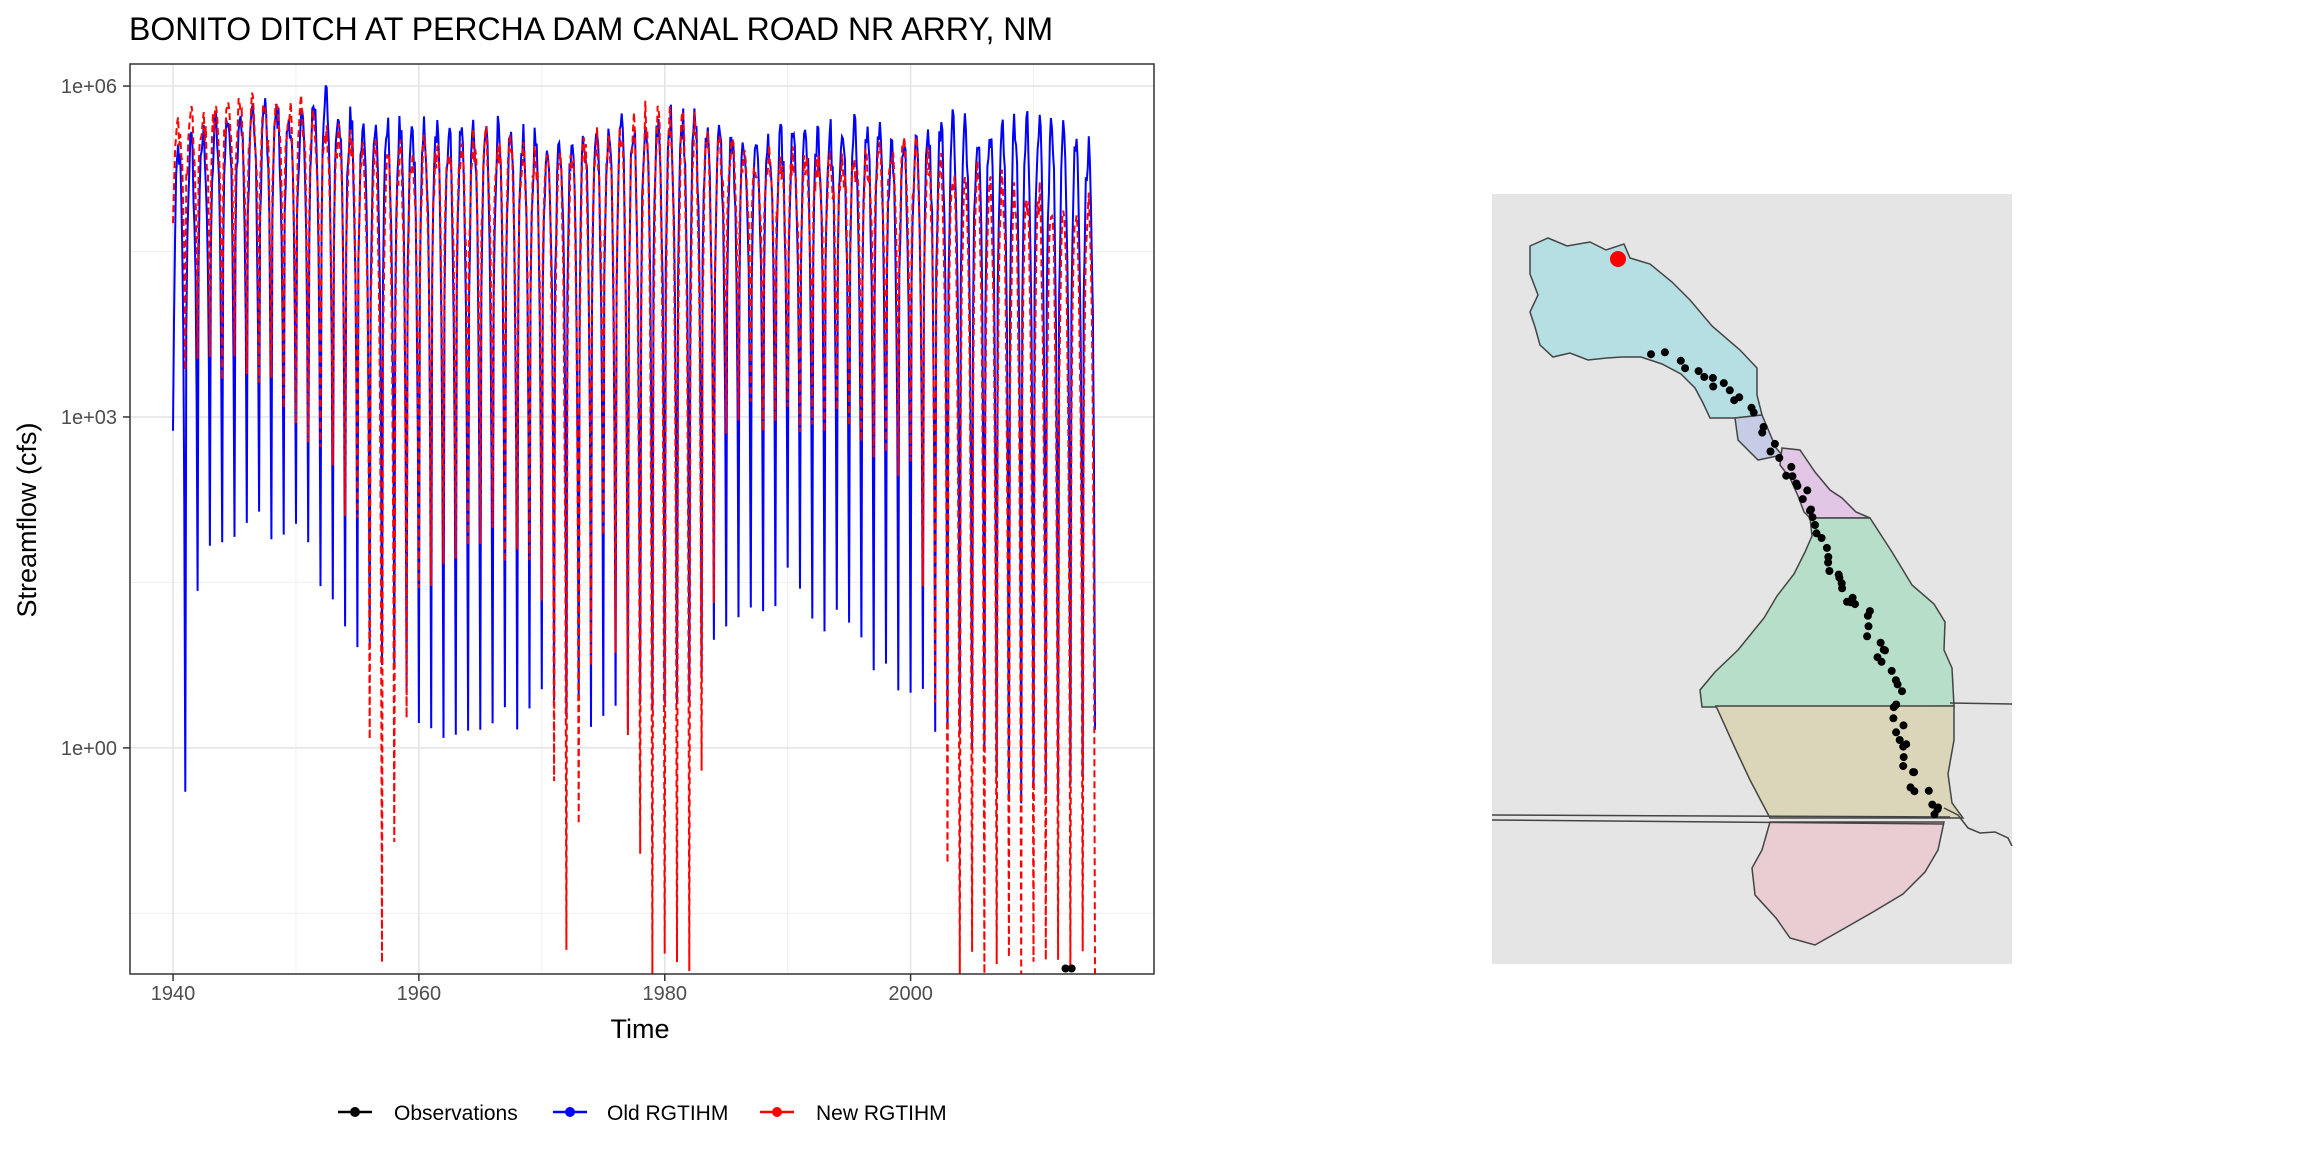 This screenshot has height=1152, width=2304. I want to click on x-tick-label: 1940, so click(173, 994).